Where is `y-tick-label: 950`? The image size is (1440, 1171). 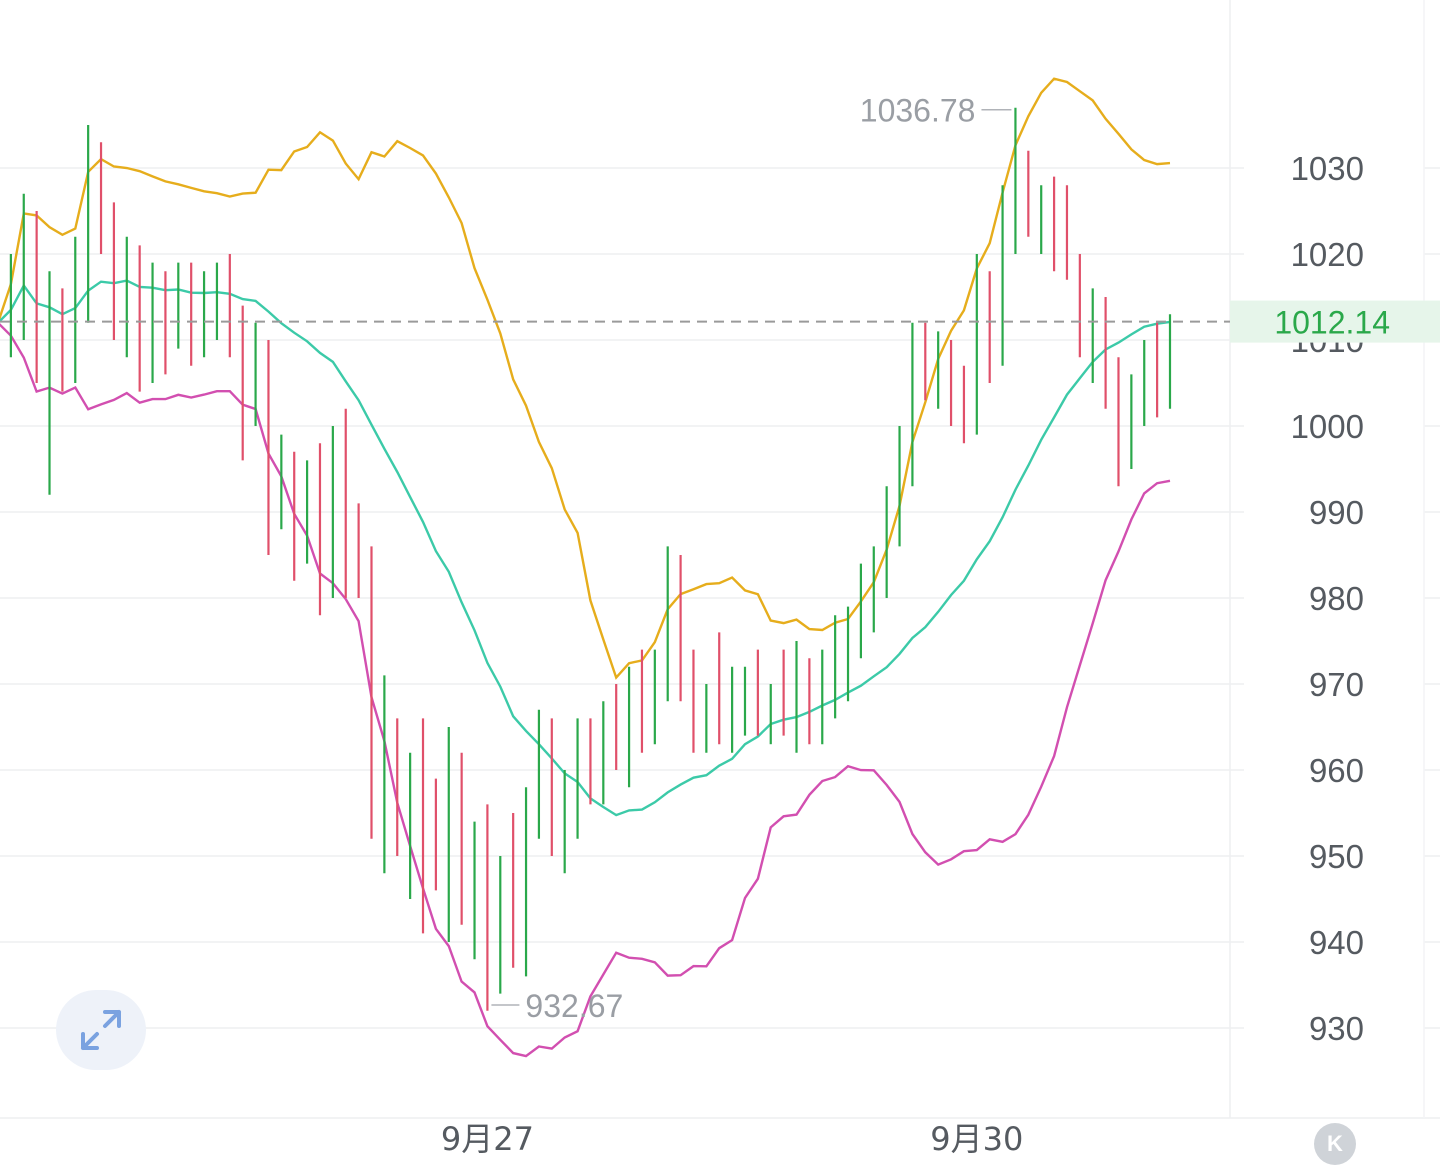
y-tick-label: 950 is located at coordinates (1336, 856).